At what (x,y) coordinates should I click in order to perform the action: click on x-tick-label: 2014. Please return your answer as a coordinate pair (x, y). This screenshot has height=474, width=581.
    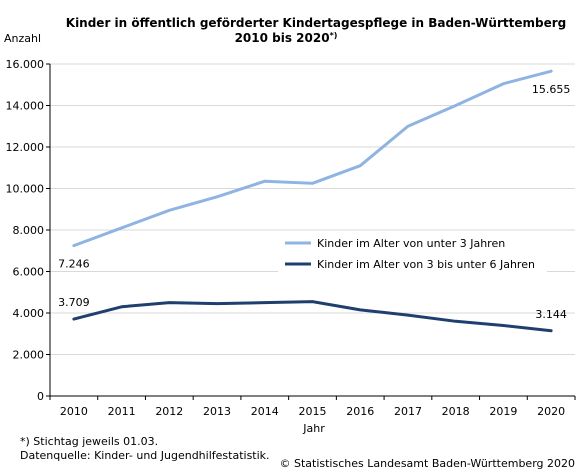
    Looking at the image, I should click on (265, 411).